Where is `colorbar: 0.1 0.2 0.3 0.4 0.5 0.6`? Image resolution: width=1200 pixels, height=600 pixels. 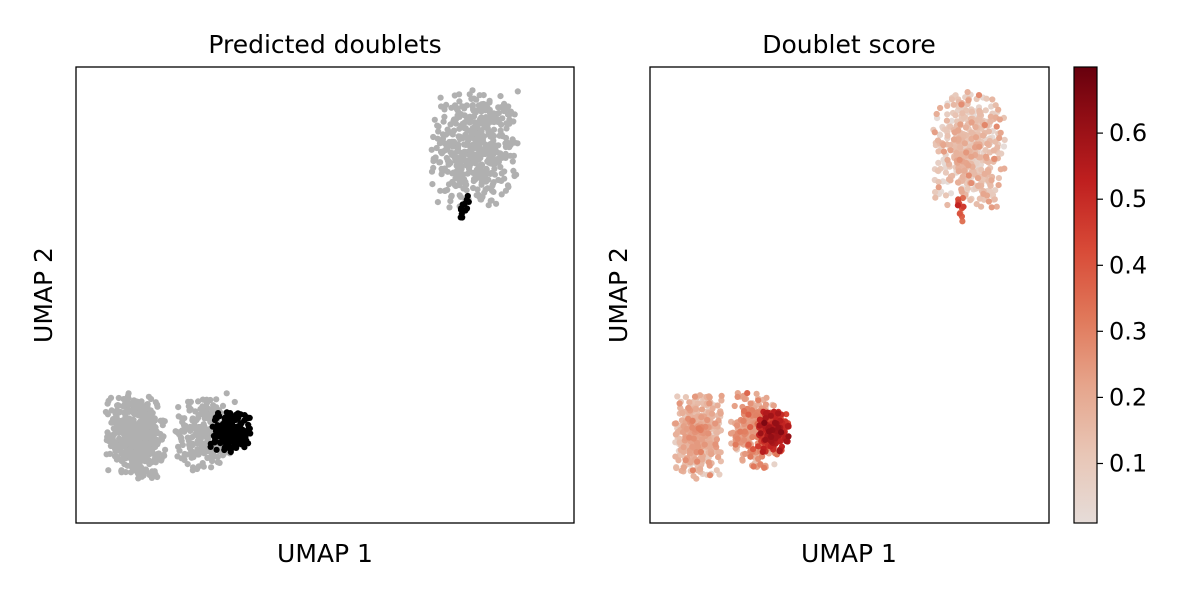 colorbar: 0.1 0.2 0.3 0.4 0.5 0.6 is located at coordinates (1110, 295).